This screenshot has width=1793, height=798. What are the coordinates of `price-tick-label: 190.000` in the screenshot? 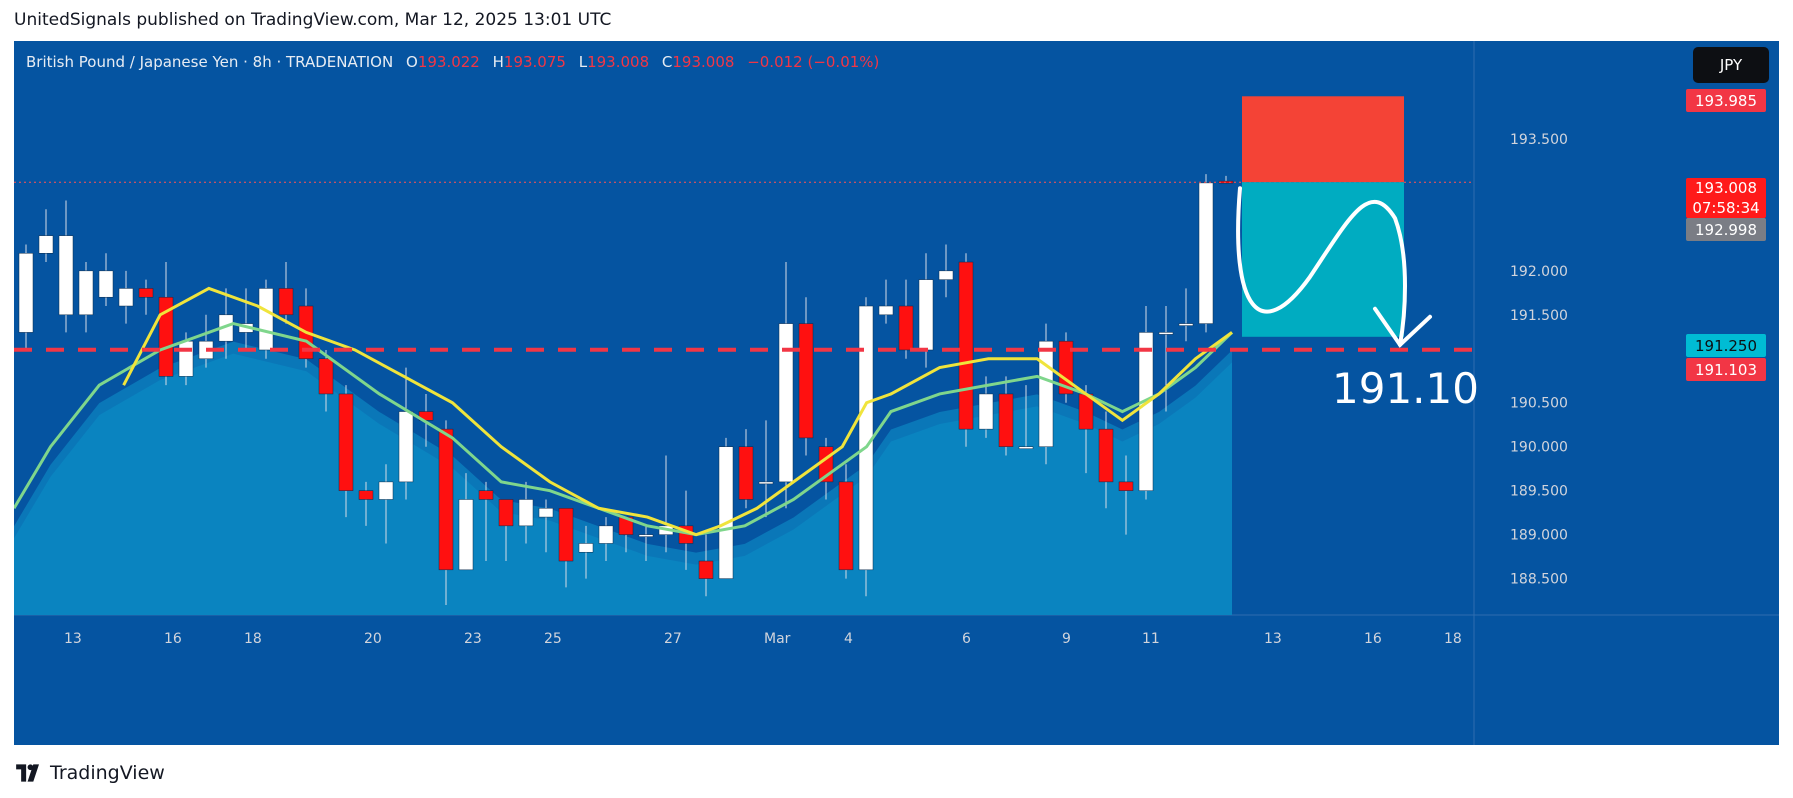 It's located at (1539, 448).